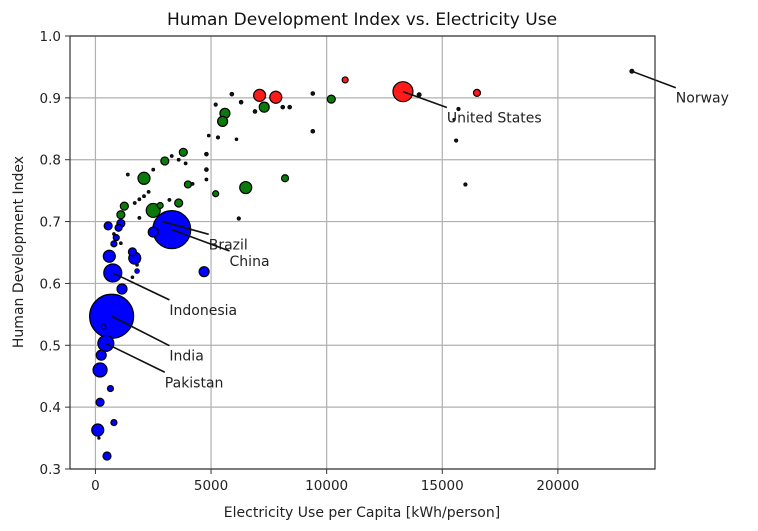 The height and width of the screenshot is (531, 758). What do you see at coordinates (50, 161) in the screenshot?
I see `y-tick-label: 0.8` at bounding box center [50, 161].